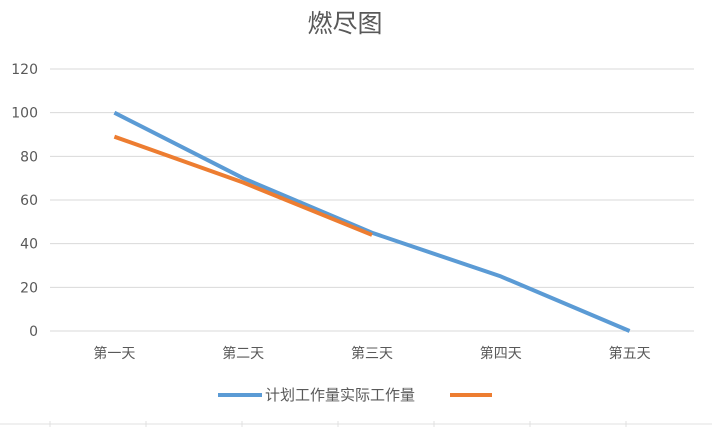  What do you see at coordinates (344, 23) in the screenshot?
I see `chart-title: 燃尽图` at bounding box center [344, 23].